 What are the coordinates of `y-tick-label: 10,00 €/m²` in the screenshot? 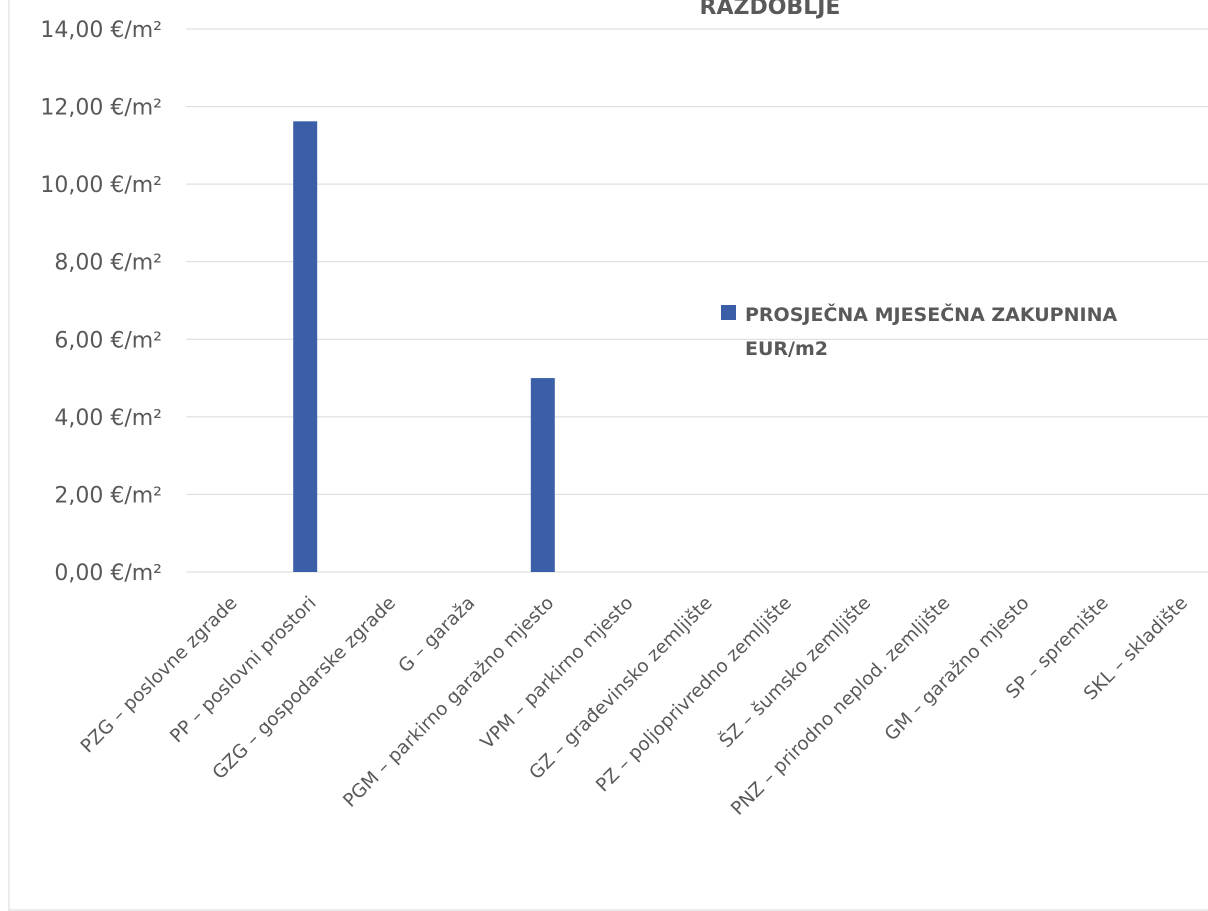 It's located at (101, 185).